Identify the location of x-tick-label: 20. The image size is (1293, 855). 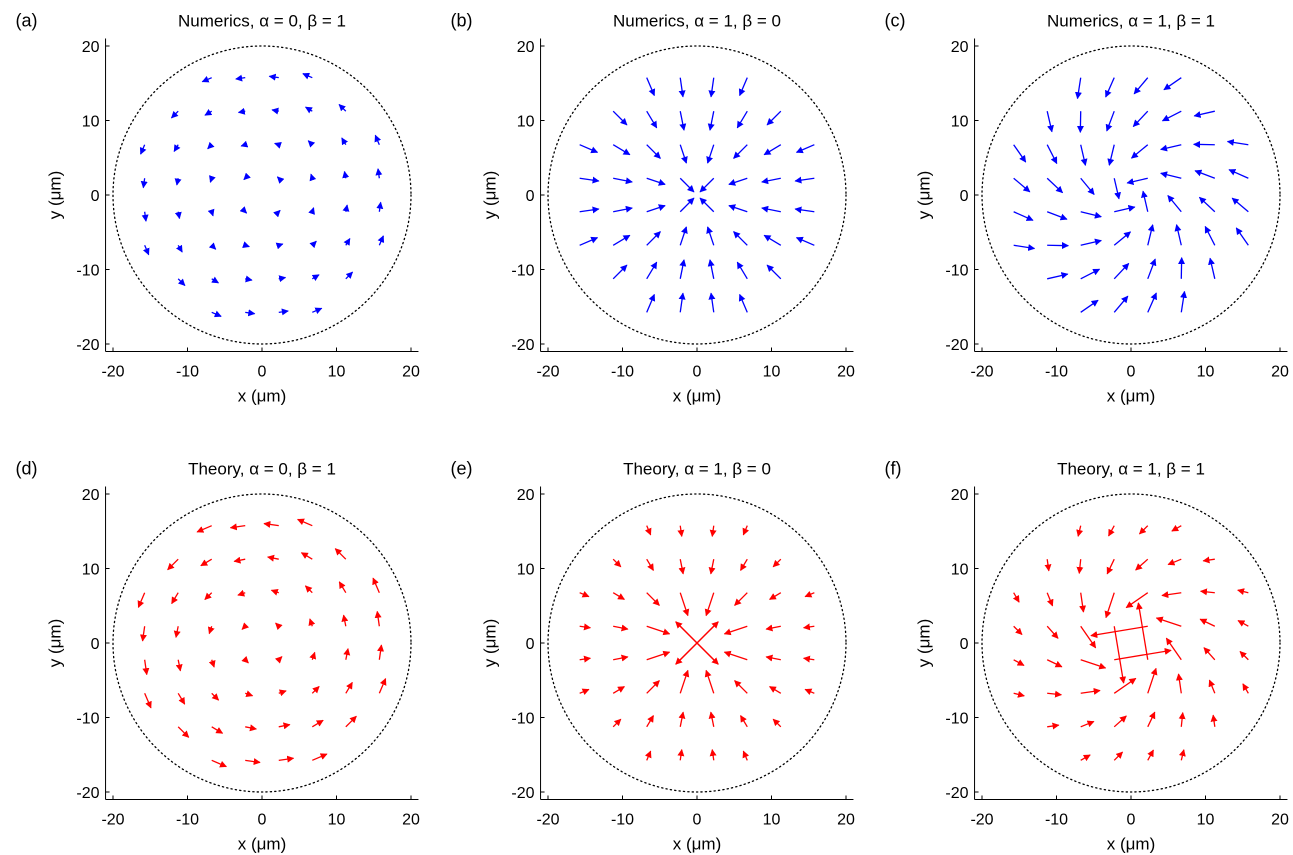
(1280, 371).